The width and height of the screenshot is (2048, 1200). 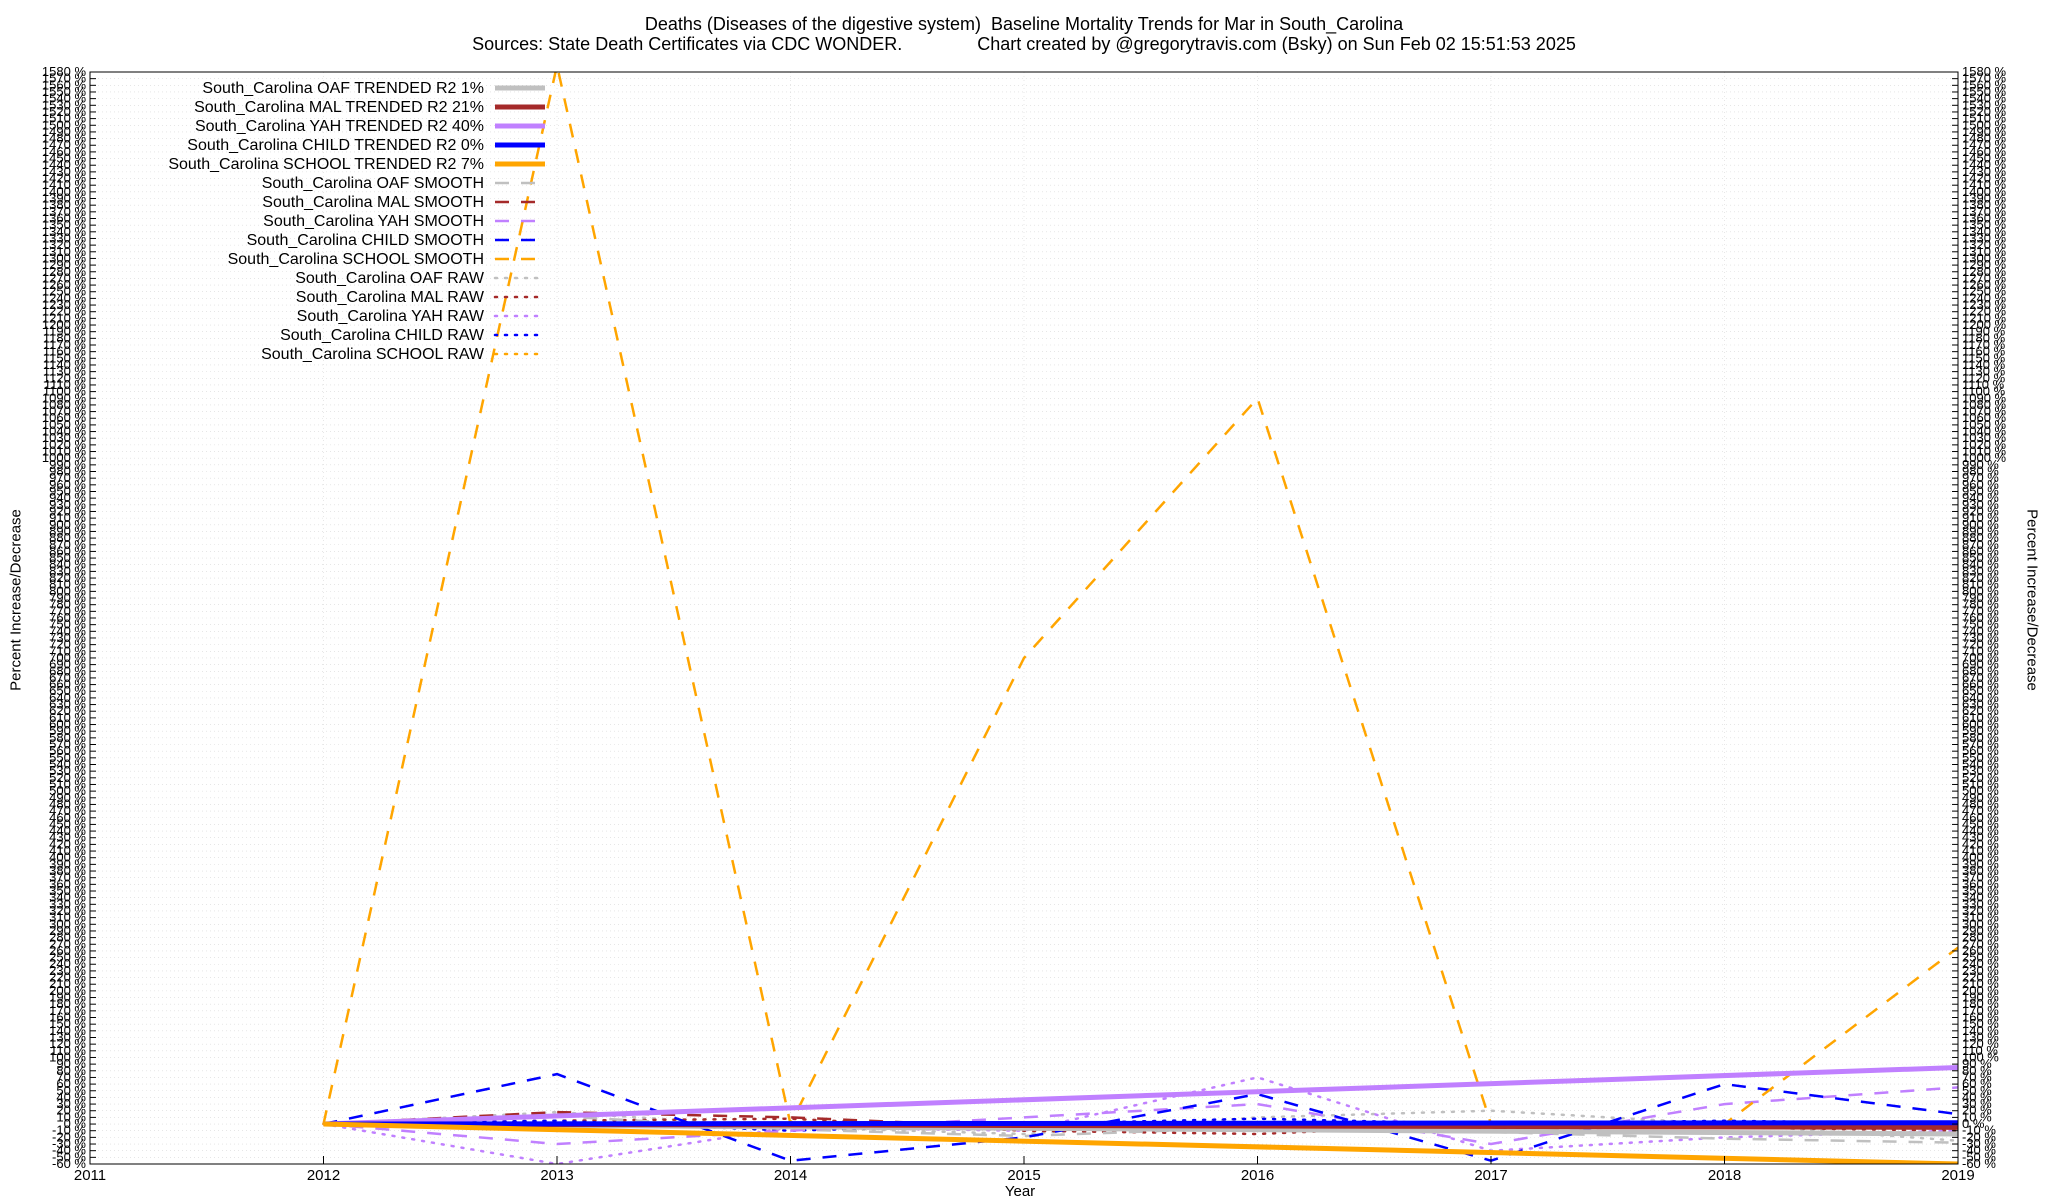 I want to click on y-tick-label-right: 1340 %, so click(x=1984, y=231).